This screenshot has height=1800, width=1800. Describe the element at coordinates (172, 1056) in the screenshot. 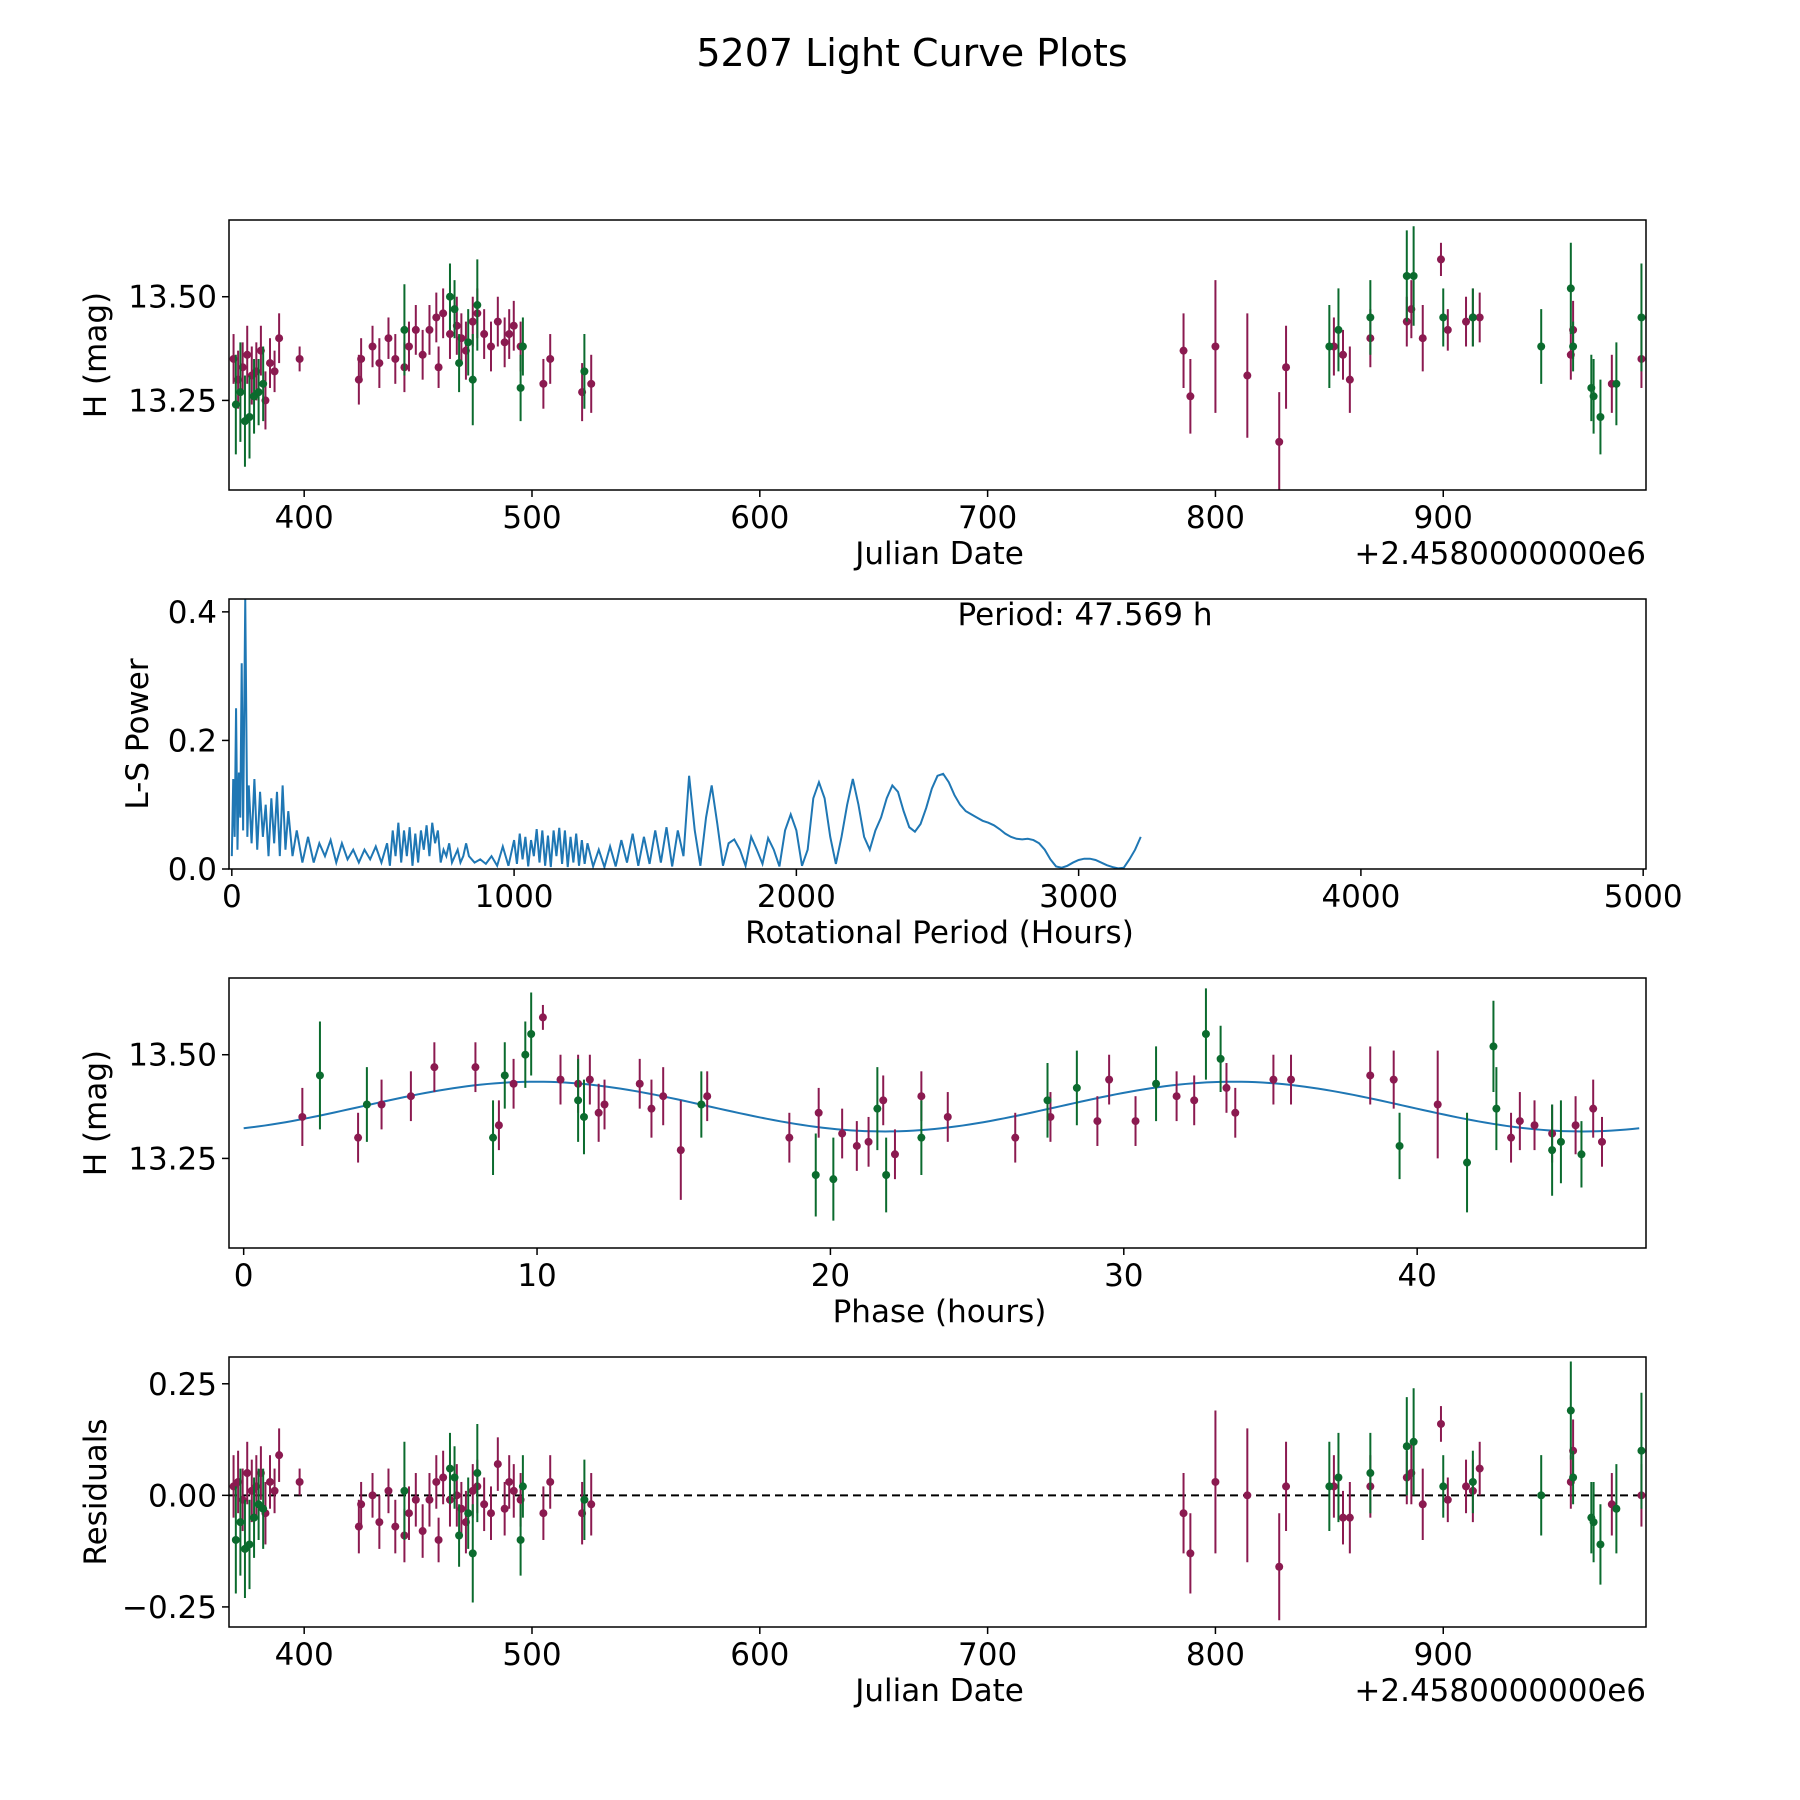

I see `phased-ytick-label-1: 13.50` at that location.